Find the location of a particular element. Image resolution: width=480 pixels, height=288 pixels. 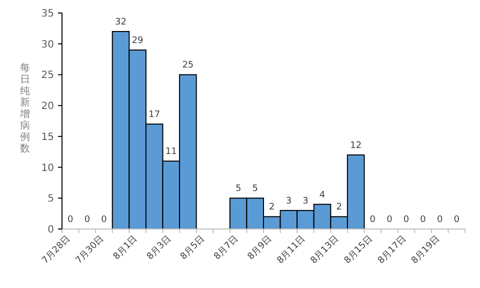

data-label: 4 is located at coordinates (322, 195).